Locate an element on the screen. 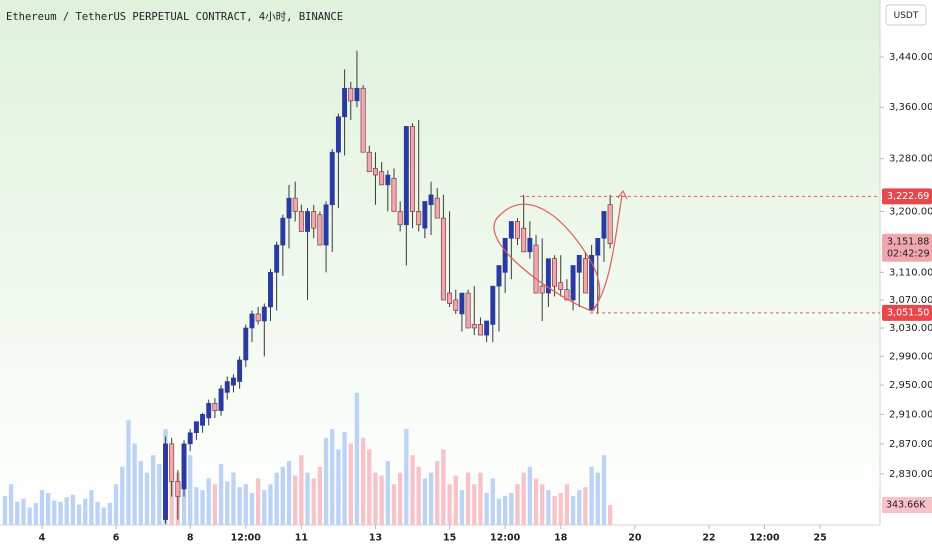  y-tick-label: 3,360.00 is located at coordinates (910, 107).